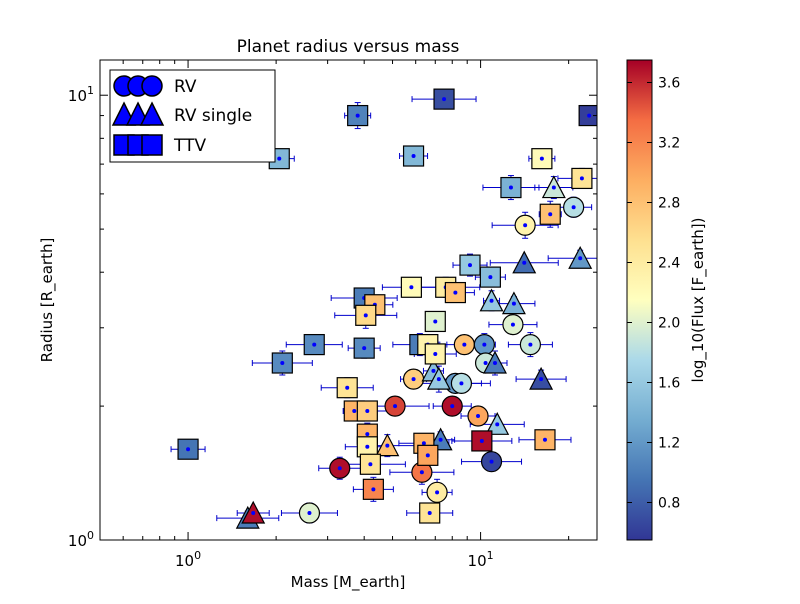  What do you see at coordinates (669, 144) in the screenshot?
I see `colorbar-tick-label: 3.2` at bounding box center [669, 144].